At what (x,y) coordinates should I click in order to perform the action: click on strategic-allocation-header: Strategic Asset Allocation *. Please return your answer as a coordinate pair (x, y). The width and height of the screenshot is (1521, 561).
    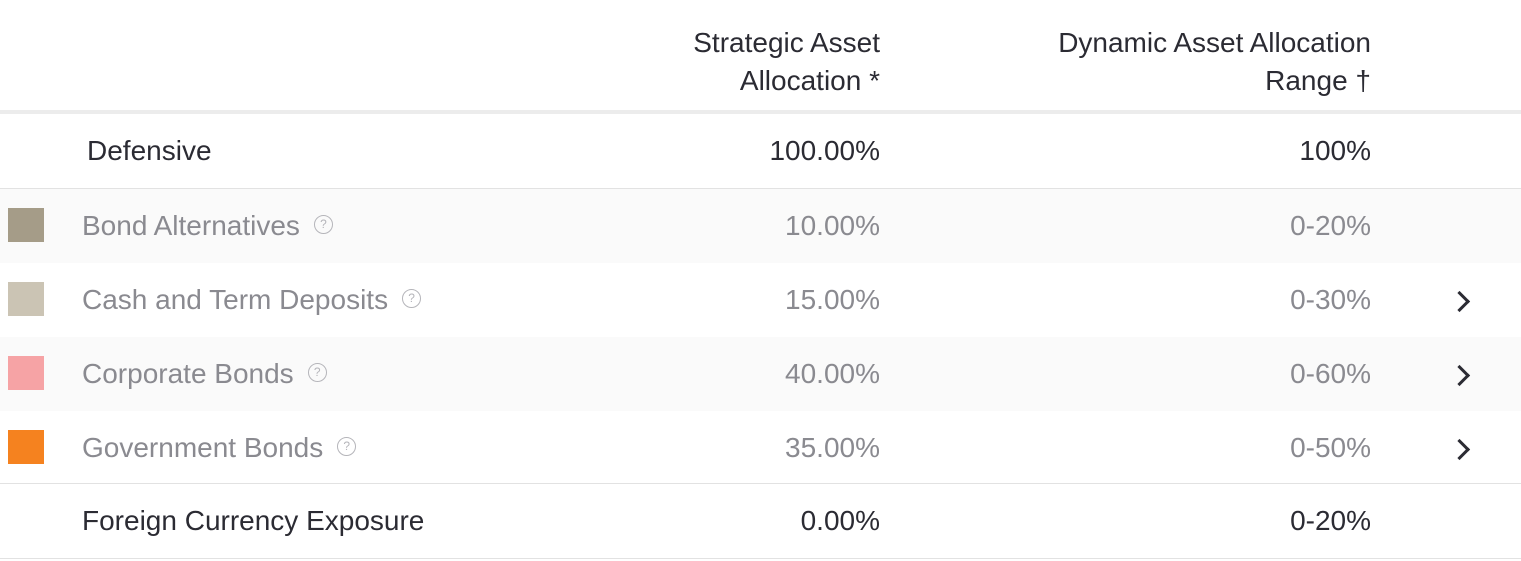
    Looking at the image, I should click on (786, 61).